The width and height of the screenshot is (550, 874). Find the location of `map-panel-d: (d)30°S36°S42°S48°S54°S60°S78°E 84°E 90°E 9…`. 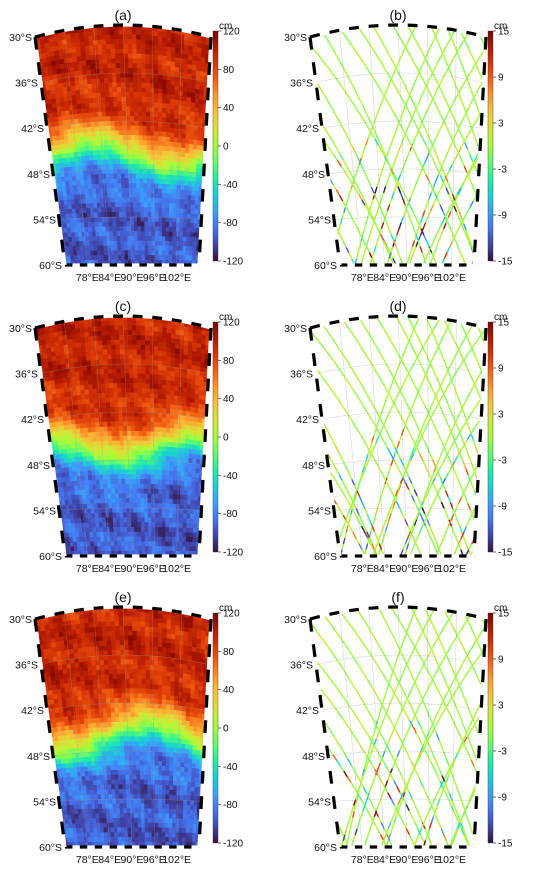

map-panel-d: (d)30°S36°S42°S48°S54°S60°S78°E 84°E 90°E 9… is located at coordinates (398, 436).